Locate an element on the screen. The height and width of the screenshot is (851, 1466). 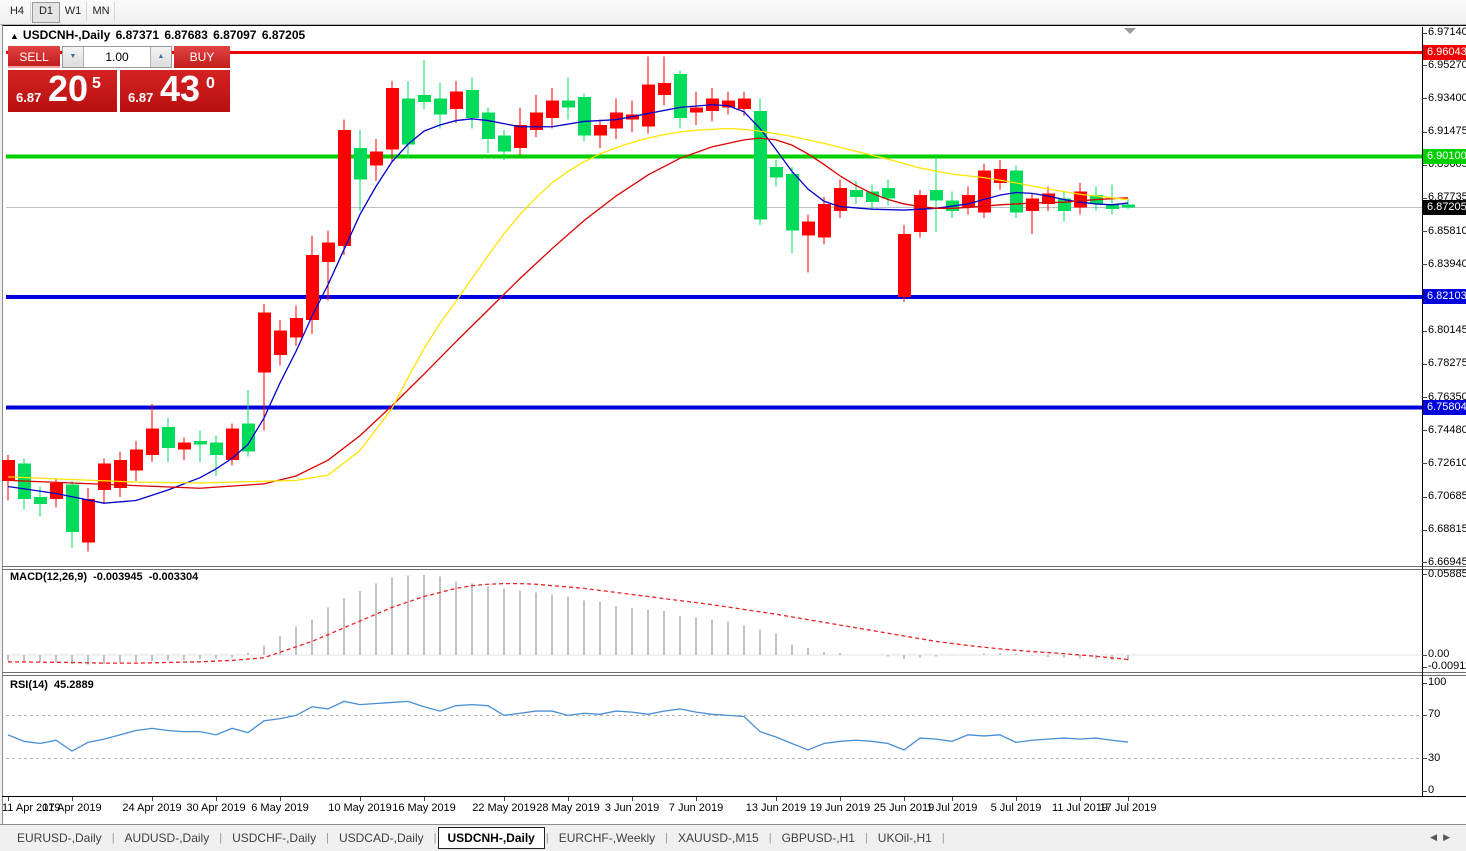
volume-decrease-icon: ▼ is located at coordinates (73, 57).